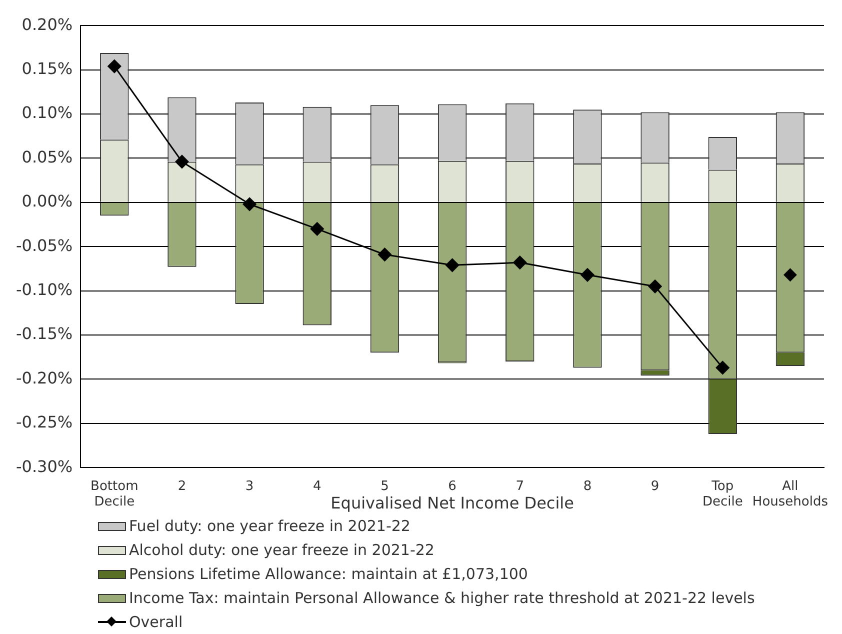 Image resolution: width=842 pixels, height=634 pixels. What do you see at coordinates (587, 486) in the screenshot?
I see `x-tick-label: 8` at bounding box center [587, 486].